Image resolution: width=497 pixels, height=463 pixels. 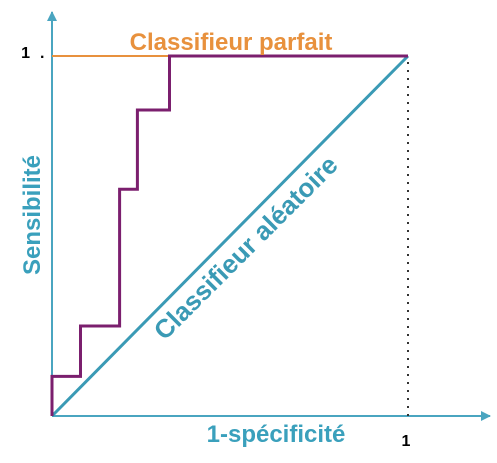 I want to click on x-axis-label: 1-spécificité, so click(x=276, y=434).